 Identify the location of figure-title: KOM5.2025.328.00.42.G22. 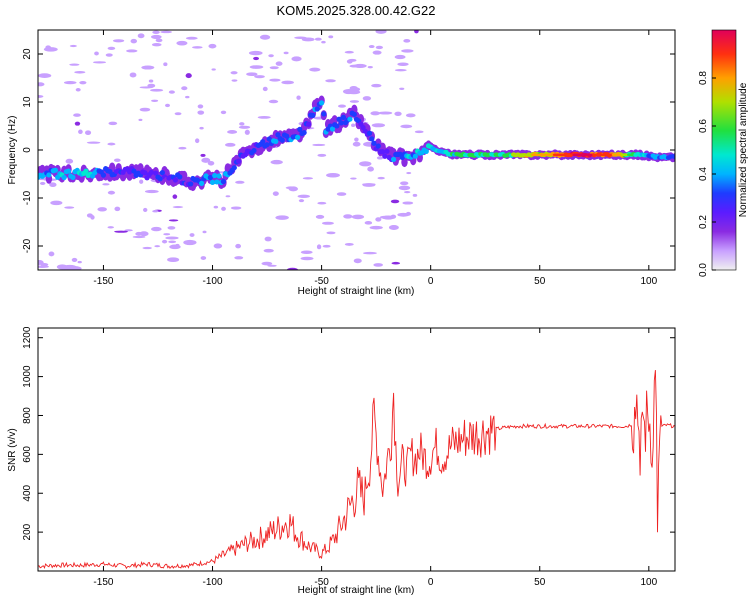
(355, 10).